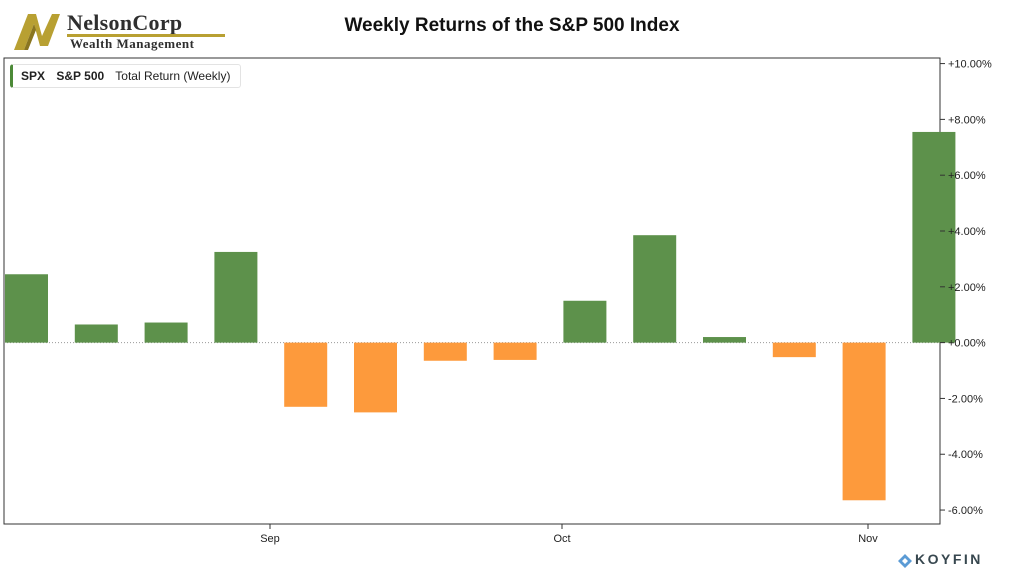  I want to click on nelsoncorp-logo: NelsonCorp Wealth Management, so click(122, 31).